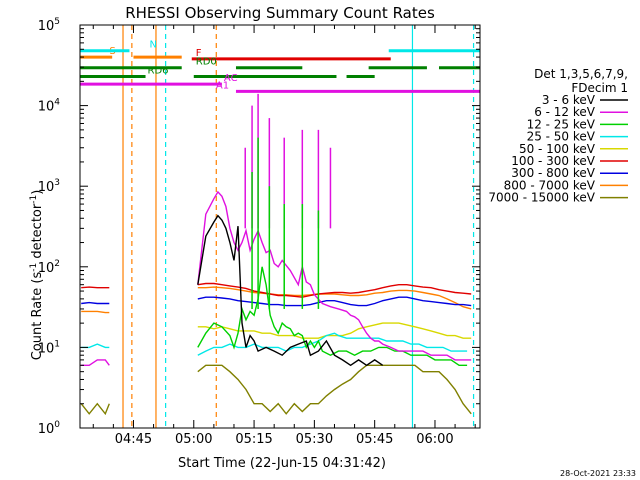 The width and height of the screenshot is (640, 480). I want to click on flag-label-rd0: RD0, so click(206, 62).